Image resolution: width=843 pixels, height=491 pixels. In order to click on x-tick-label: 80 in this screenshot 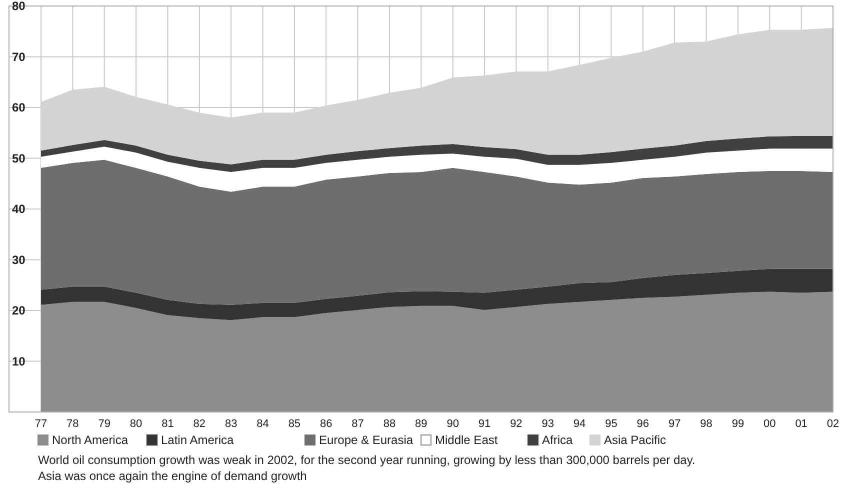, I will do `click(136, 424)`.